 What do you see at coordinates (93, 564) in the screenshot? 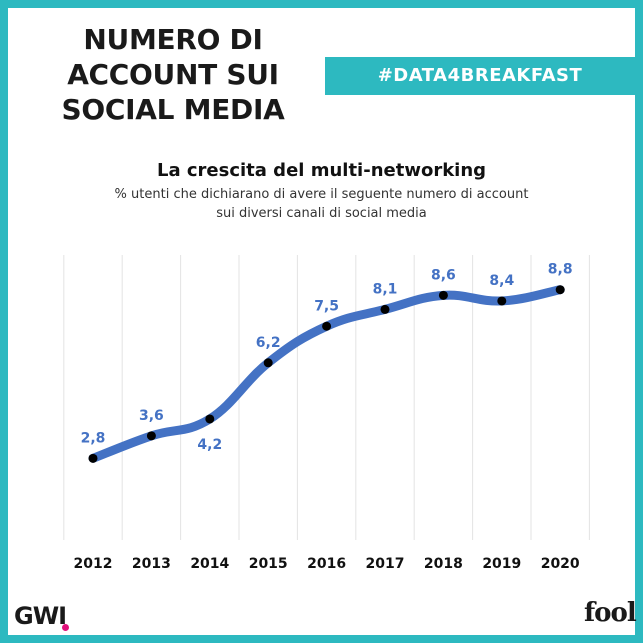
I see `x-tick-2012: 2012` at bounding box center [93, 564].